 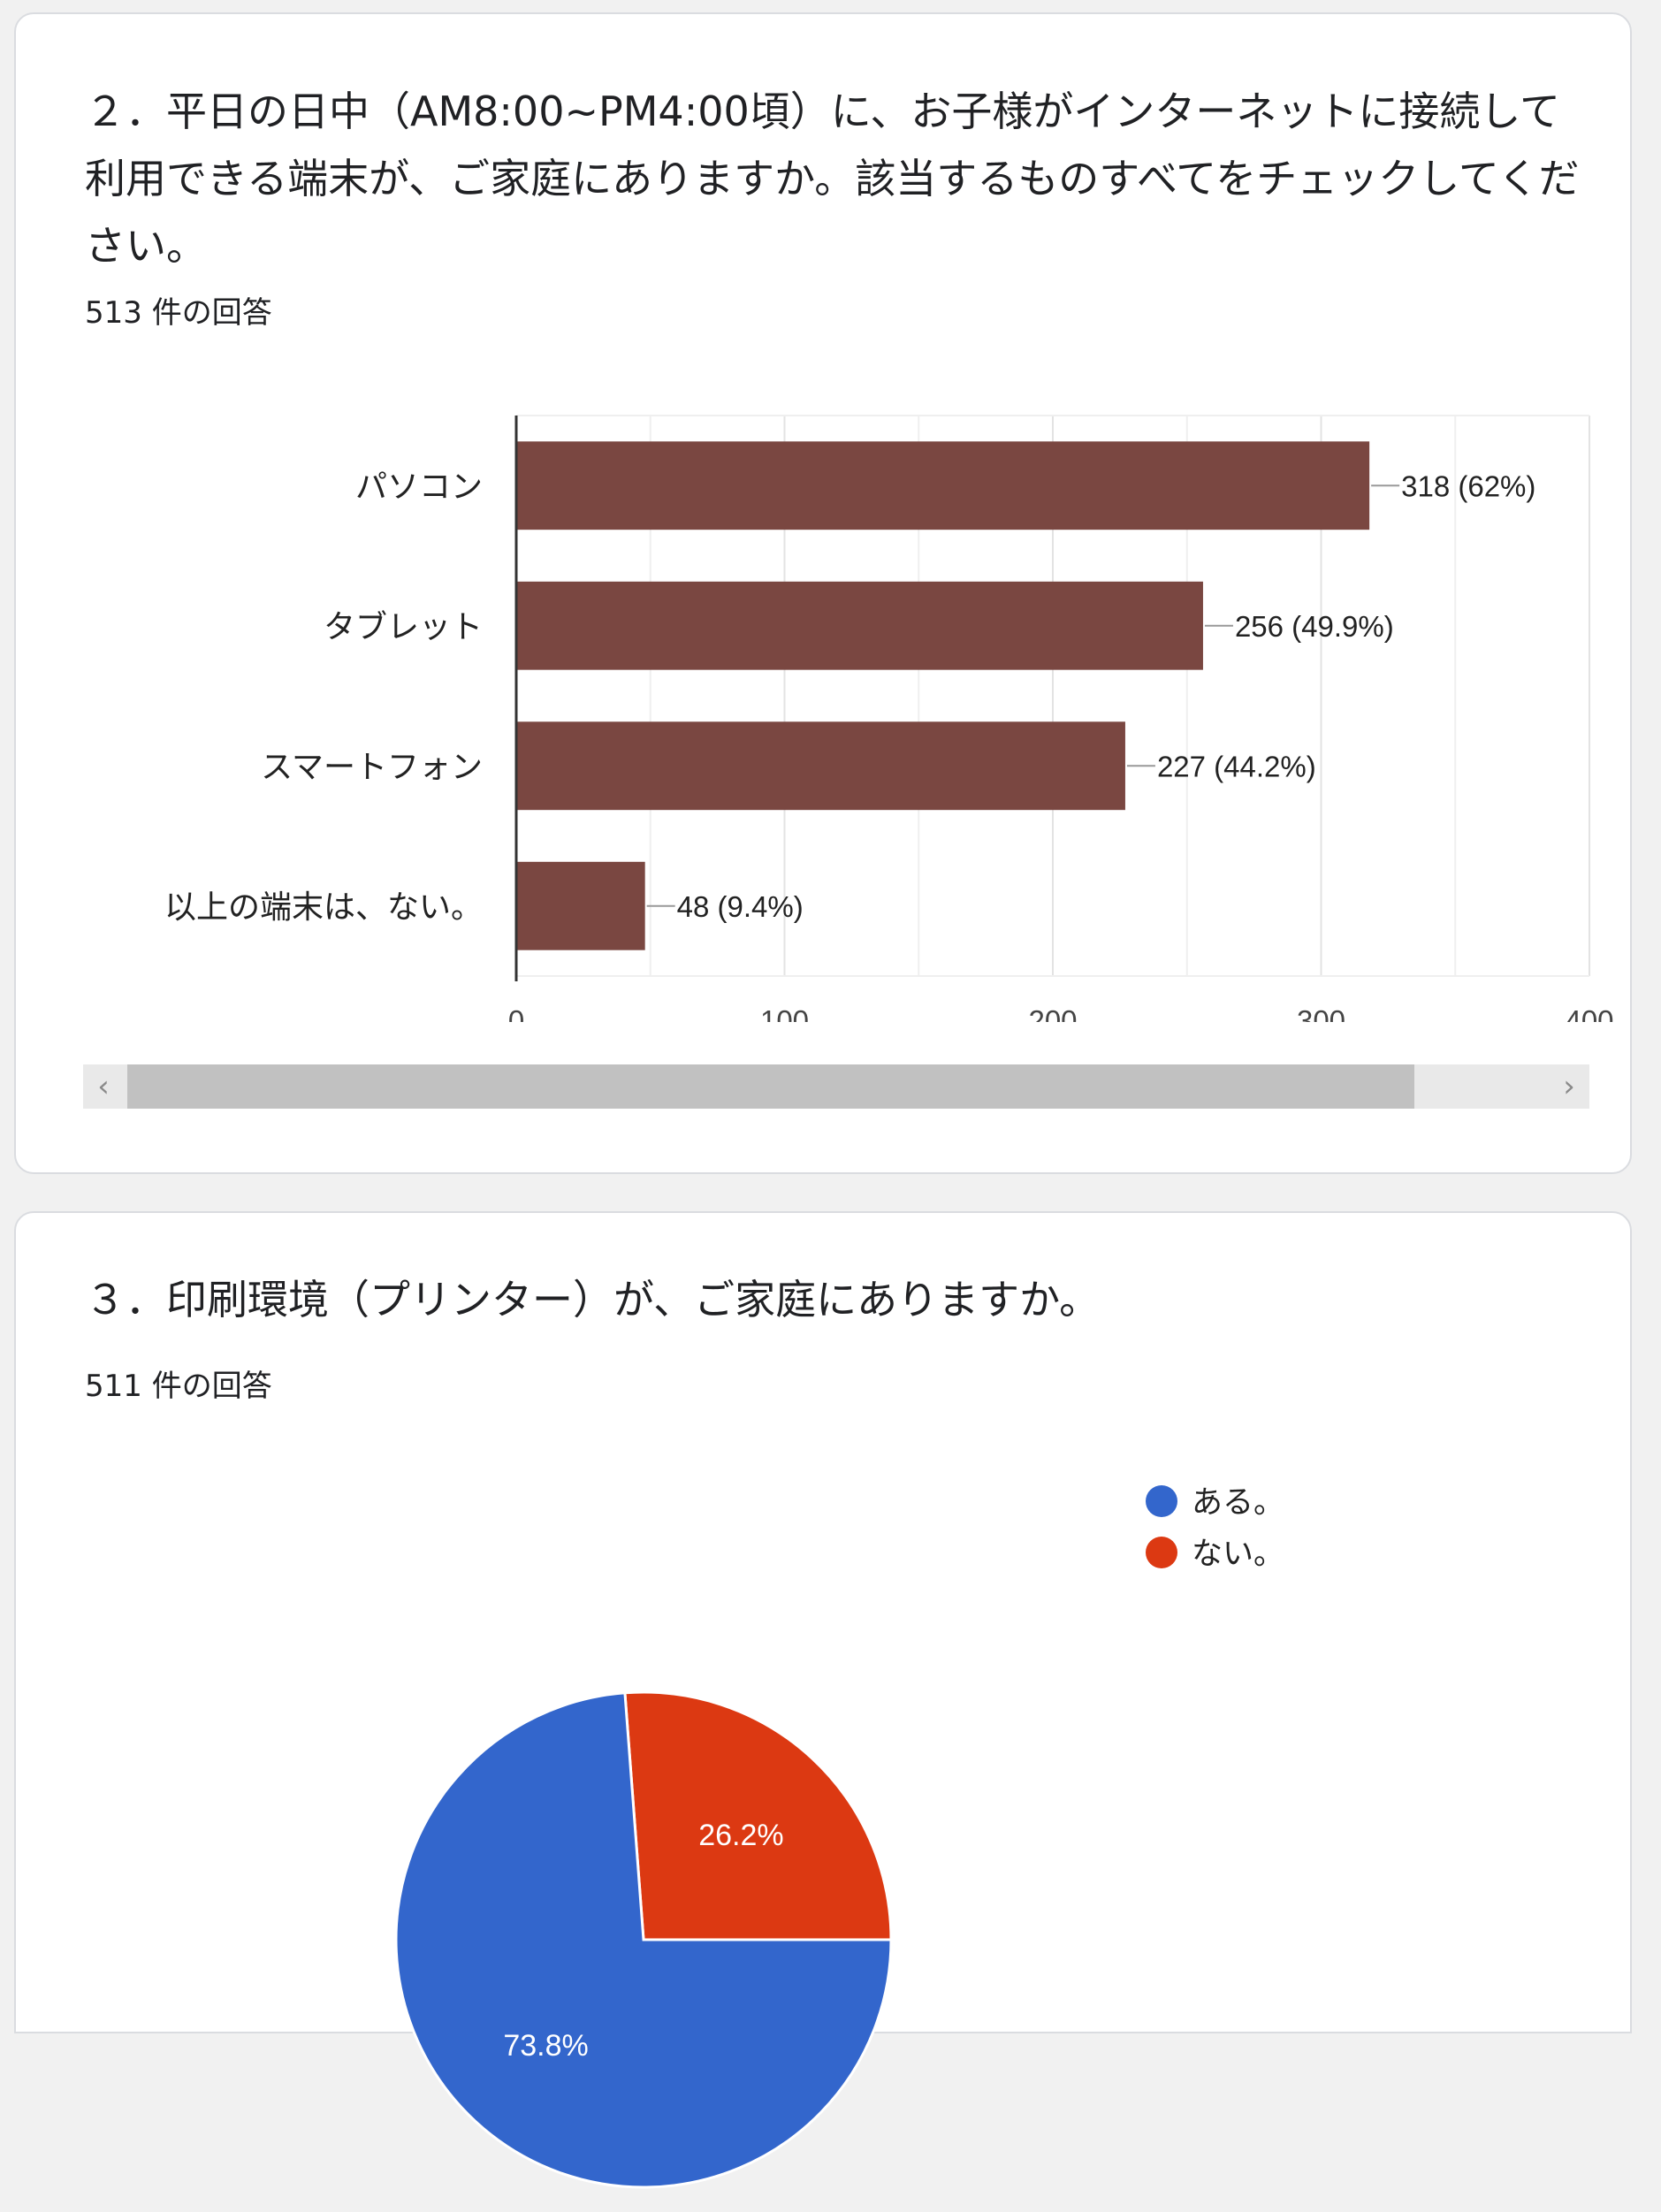 I want to click on category-label: 以上の端末は、ない。, so click(x=324, y=907).